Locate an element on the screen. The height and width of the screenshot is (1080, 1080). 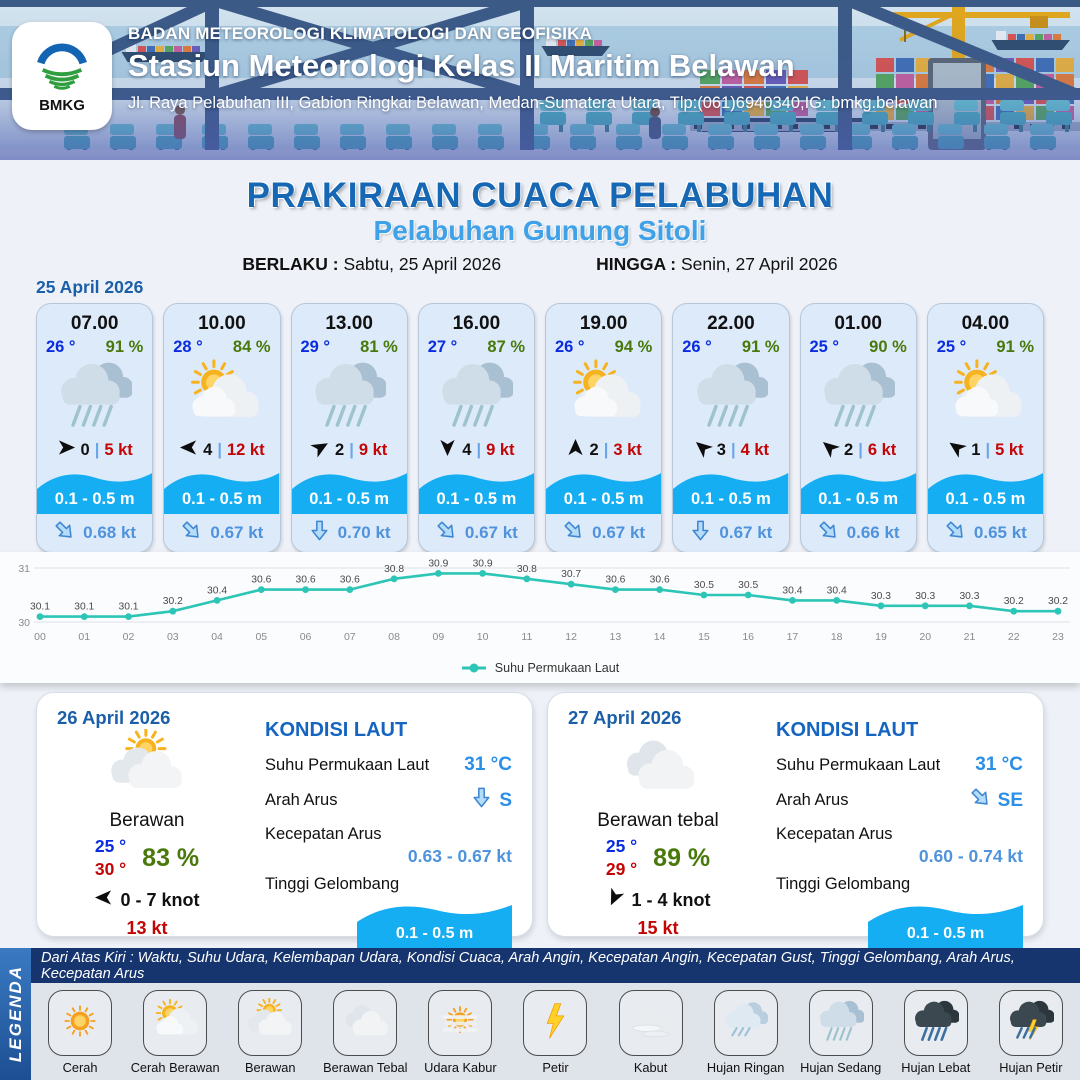
svg-text: 31 is located at coordinates (24, 569).